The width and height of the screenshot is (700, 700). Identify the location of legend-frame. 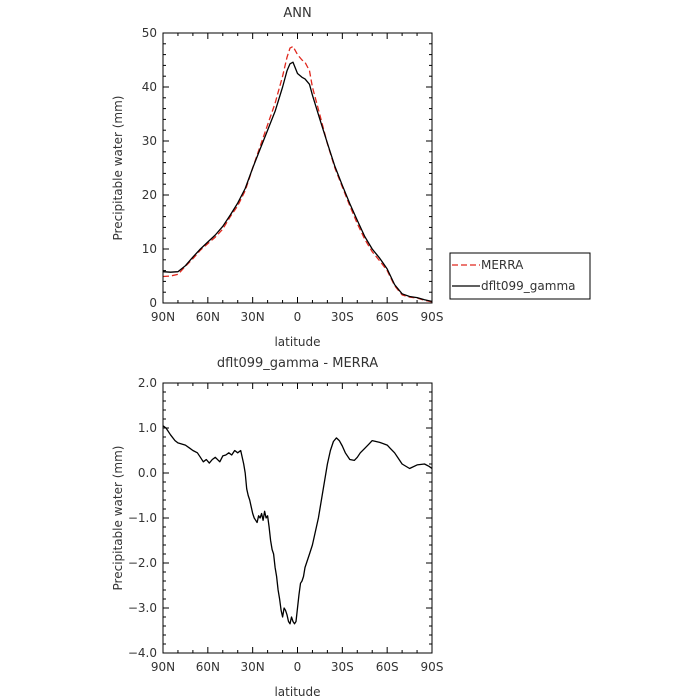
(520, 276).